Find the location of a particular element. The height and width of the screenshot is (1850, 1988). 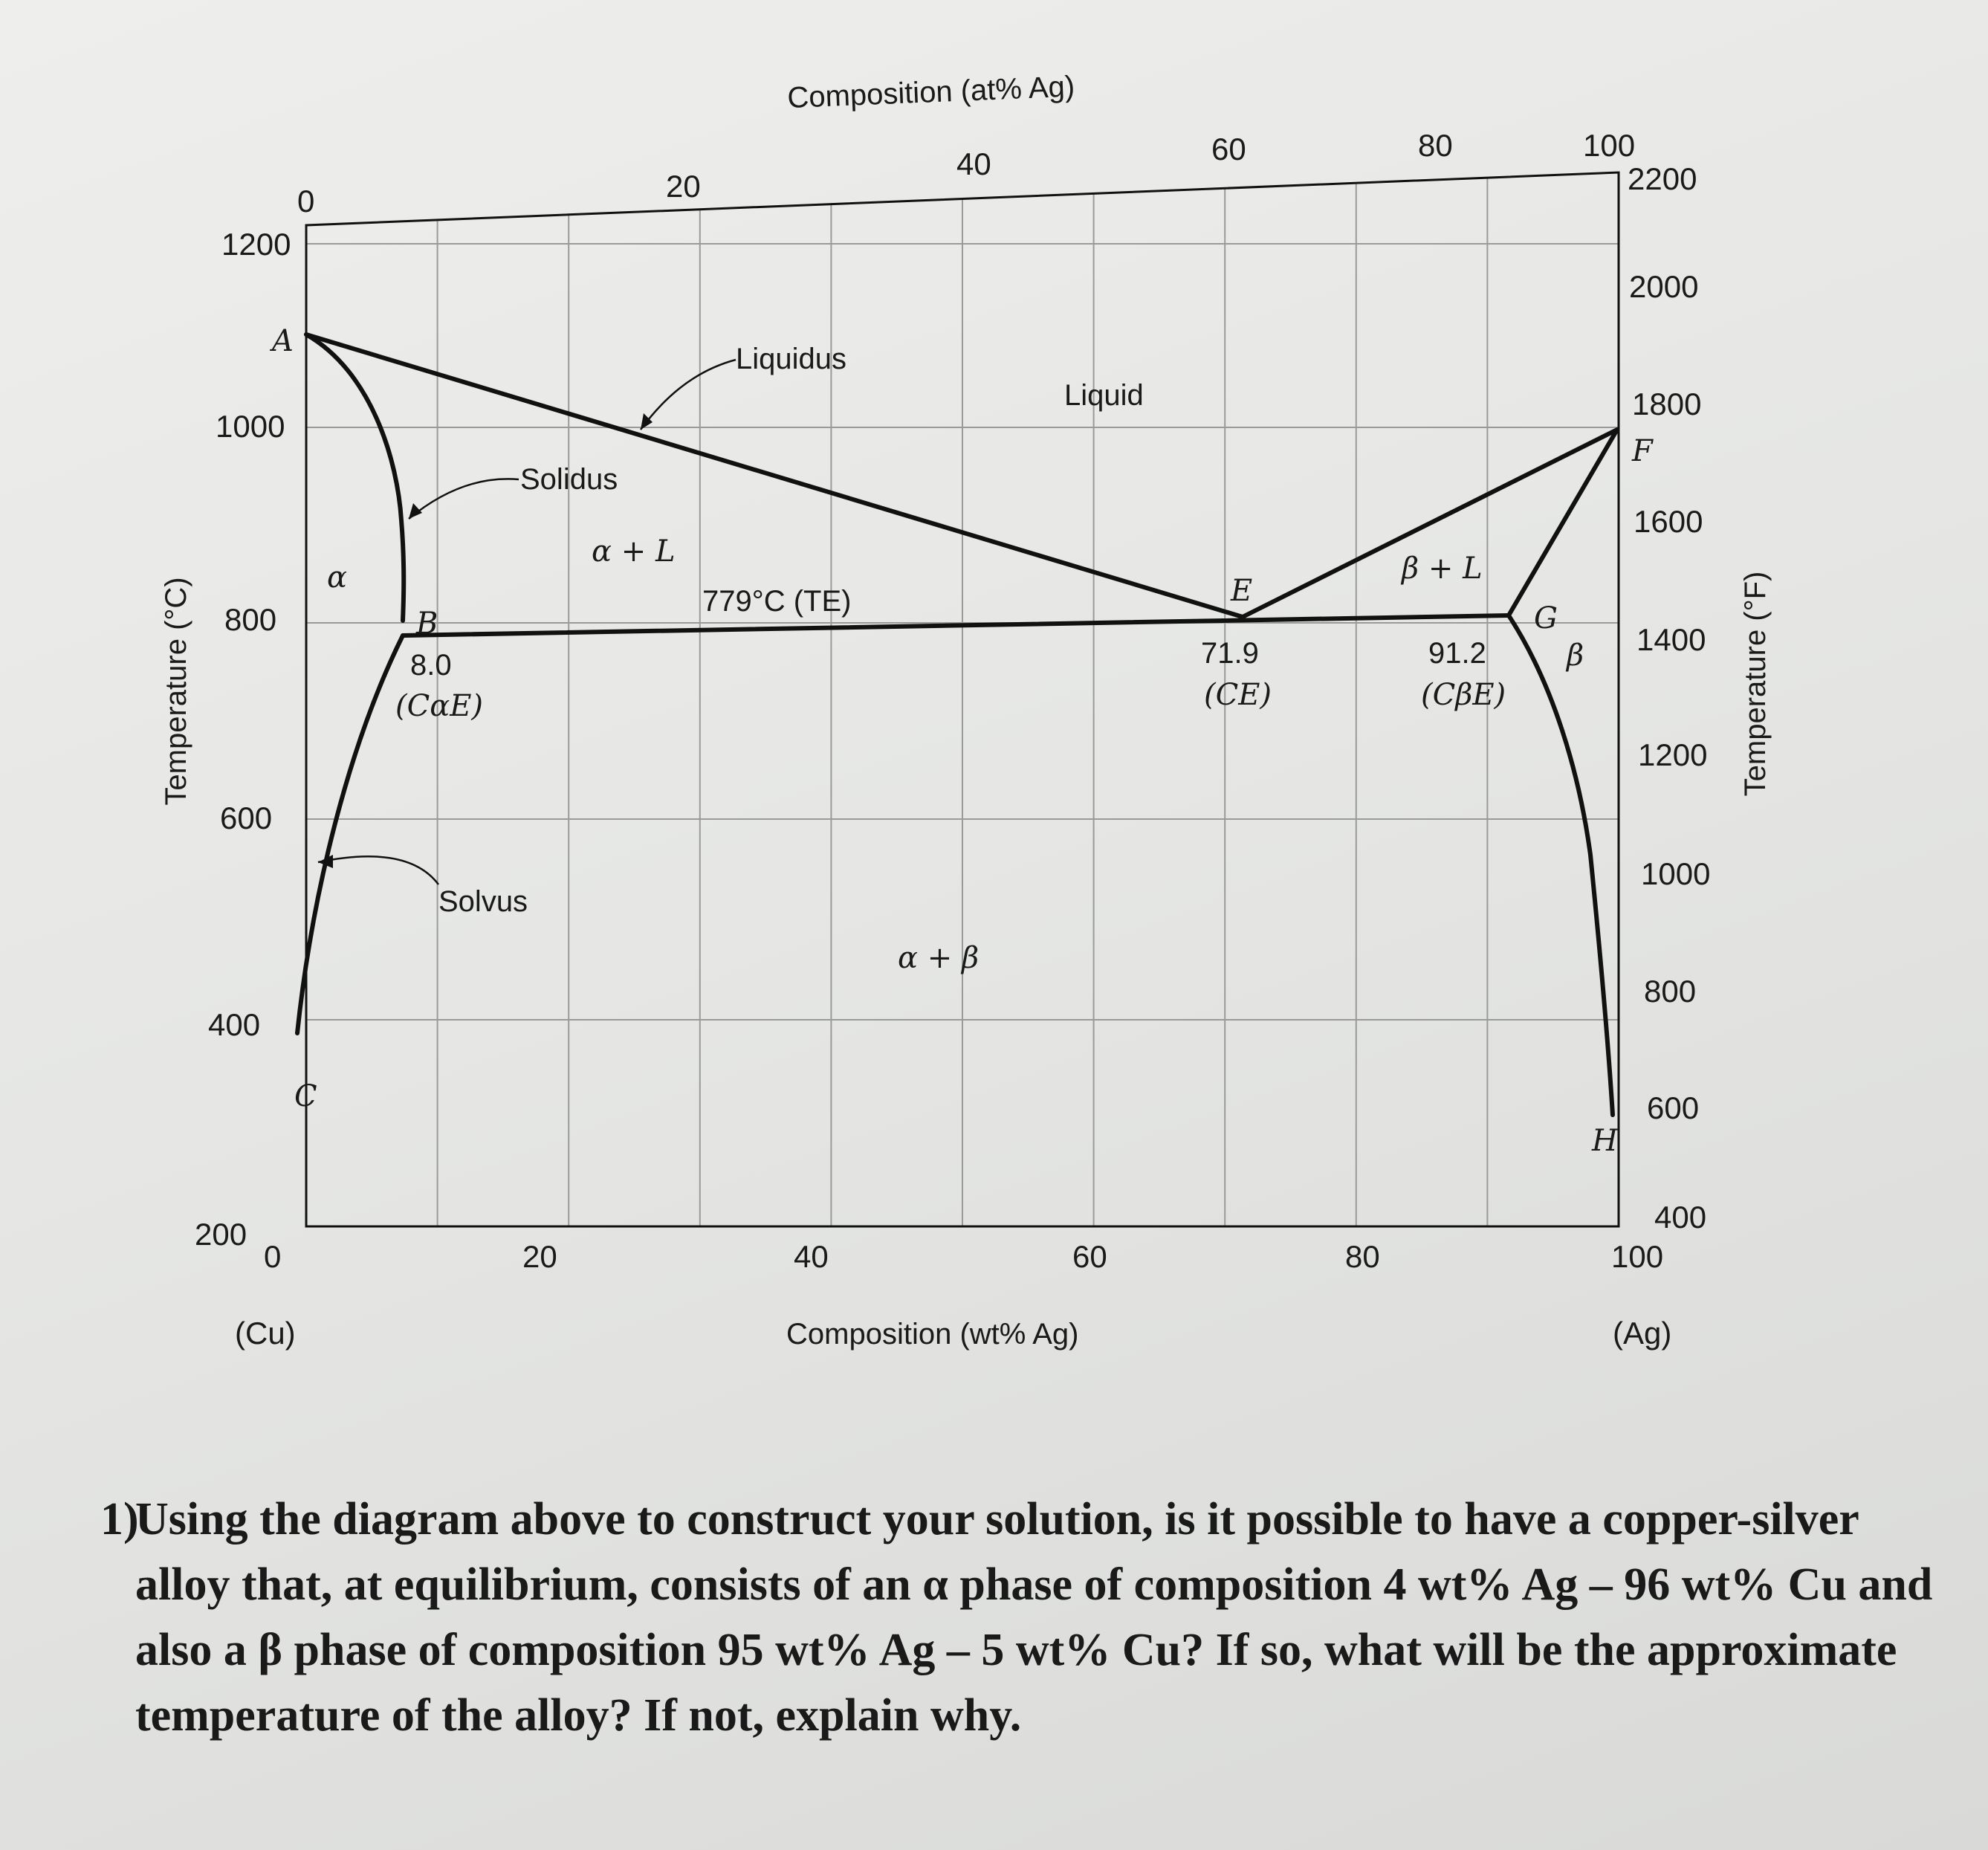

point-f: F is located at coordinates (1642, 451).